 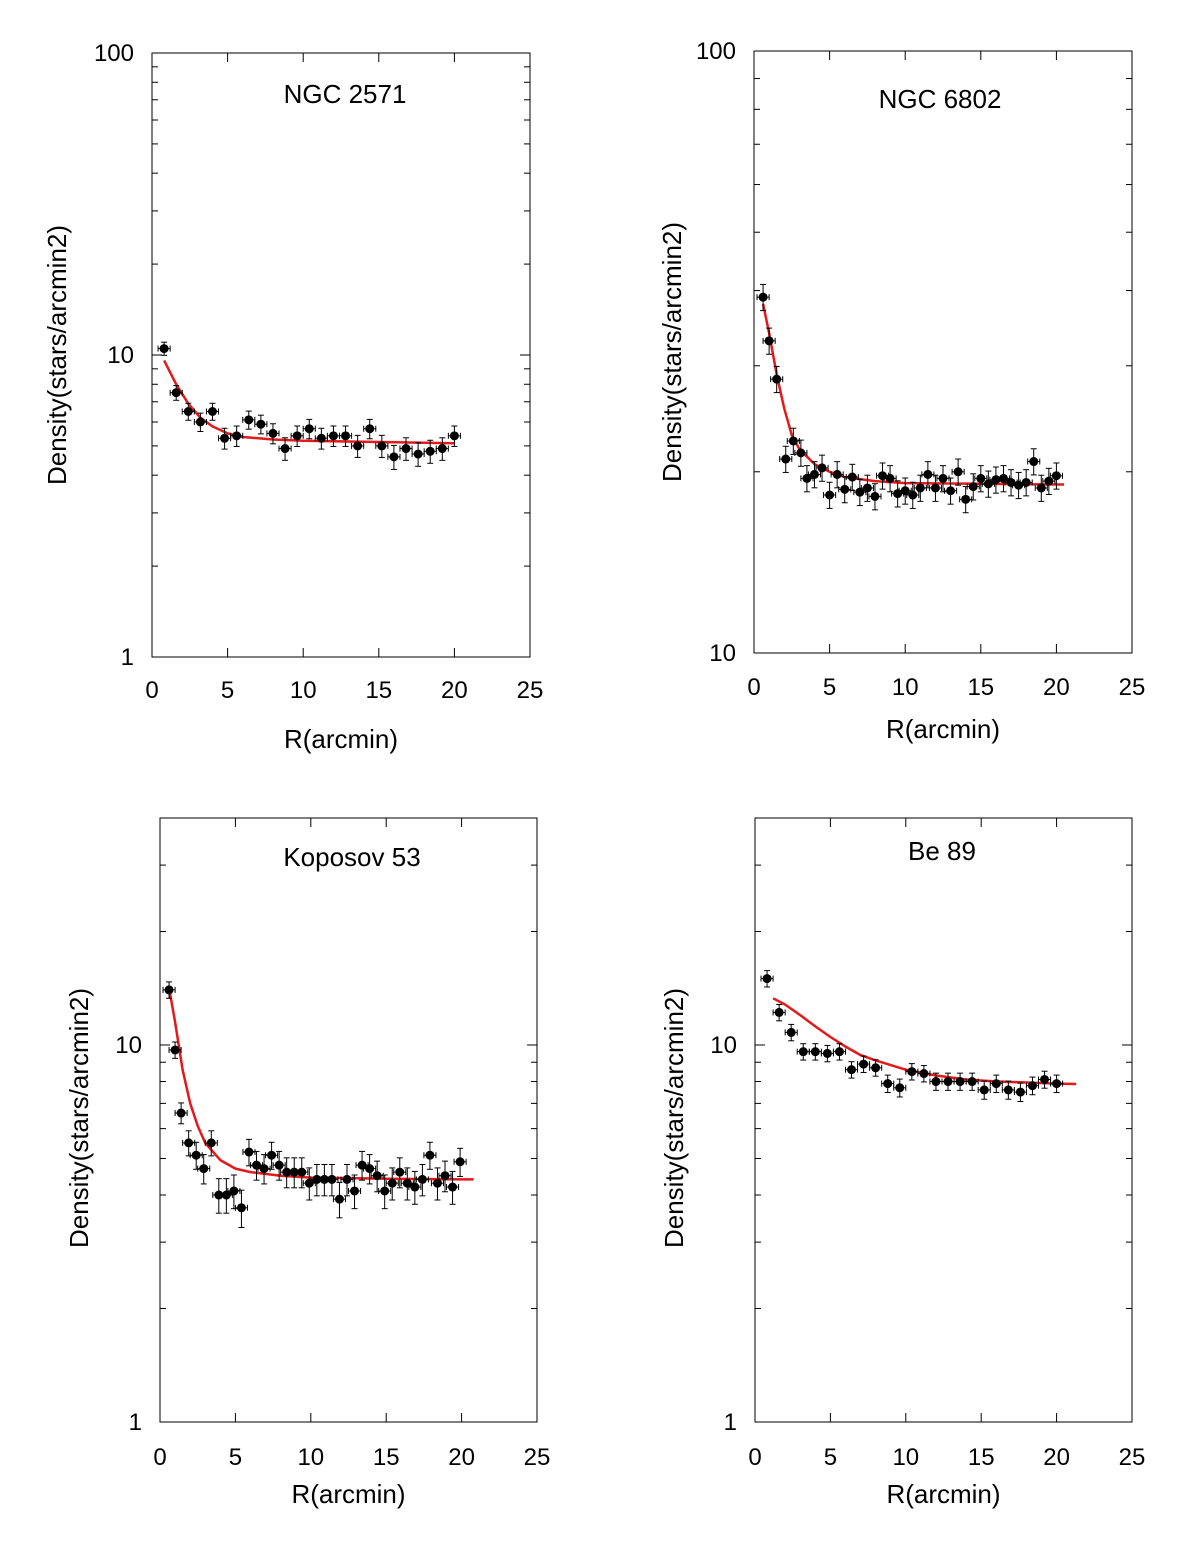 What do you see at coordinates (912, 394) in the screenshot?
I see `fit-curve` at bounding box center [912, 394].